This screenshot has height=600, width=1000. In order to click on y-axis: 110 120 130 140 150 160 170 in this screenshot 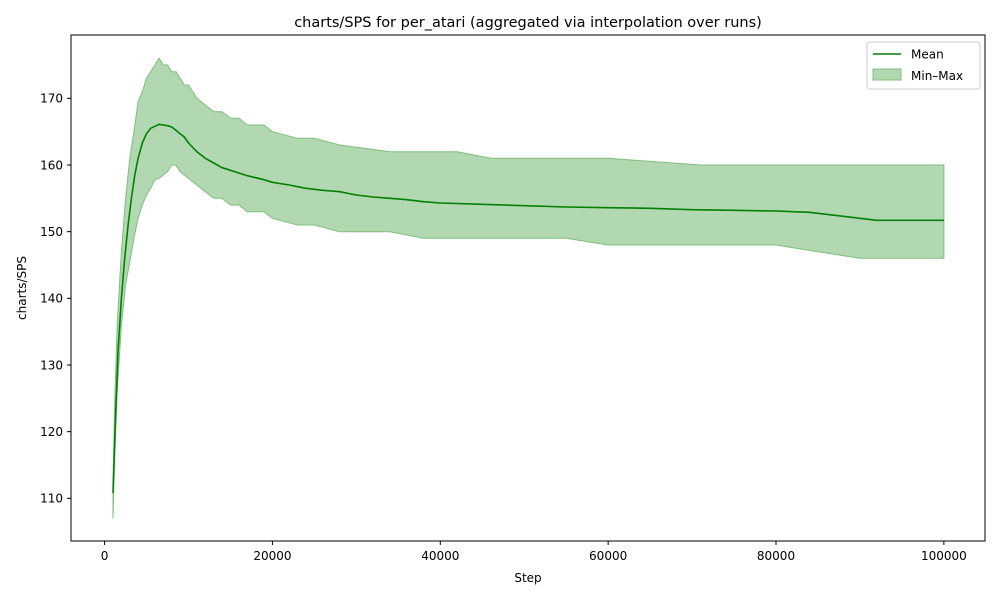, I will do `click(55, 299)`.